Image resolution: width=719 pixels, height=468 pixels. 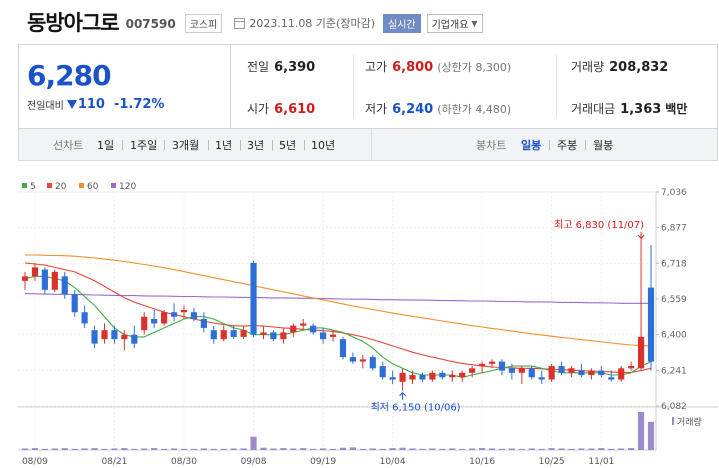 What do you see at coordinates (186, 145) in the screenshot?
I see `period-3m: 3개월` at bounding box center [186, 145].